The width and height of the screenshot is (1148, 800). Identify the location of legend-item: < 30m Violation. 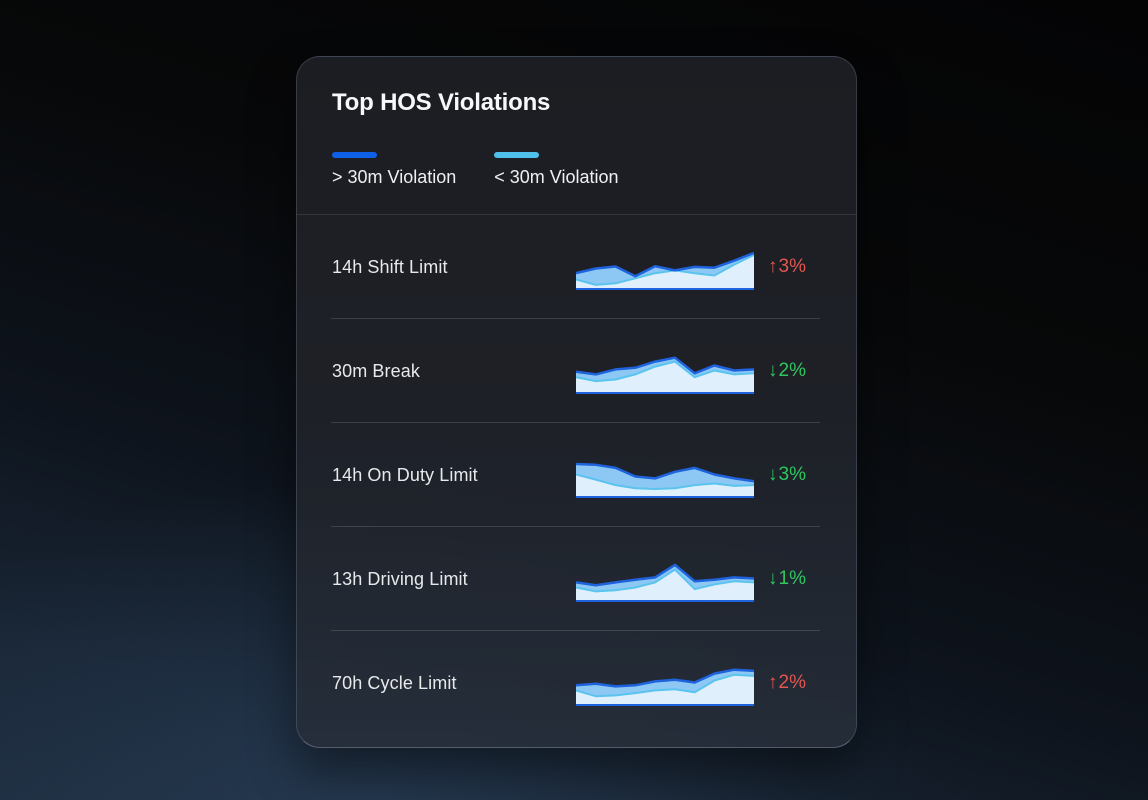
(556, 170).